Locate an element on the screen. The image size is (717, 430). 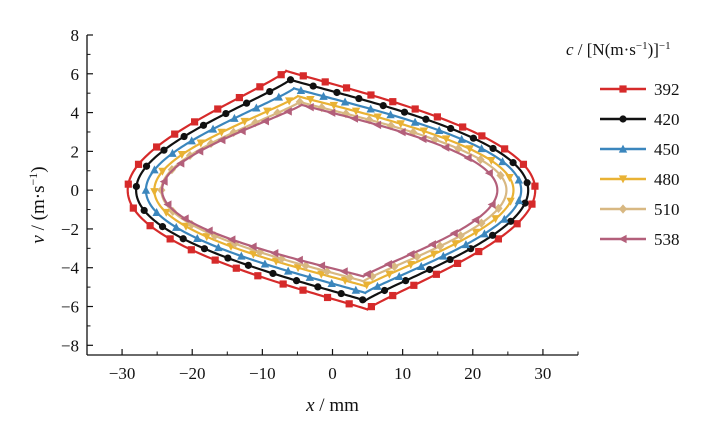
y-tick-label: 0 is located at coordinates (75, 190).